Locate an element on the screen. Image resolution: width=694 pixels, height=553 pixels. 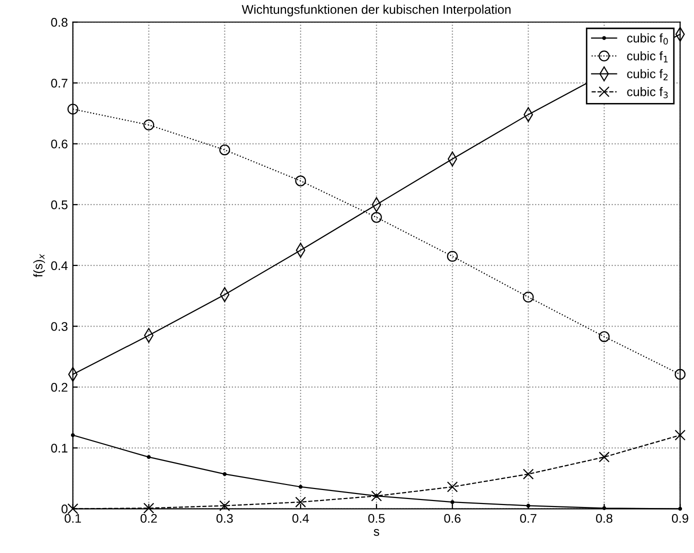
y-tick-label: 0.6 is located at coordinates (59, 144).